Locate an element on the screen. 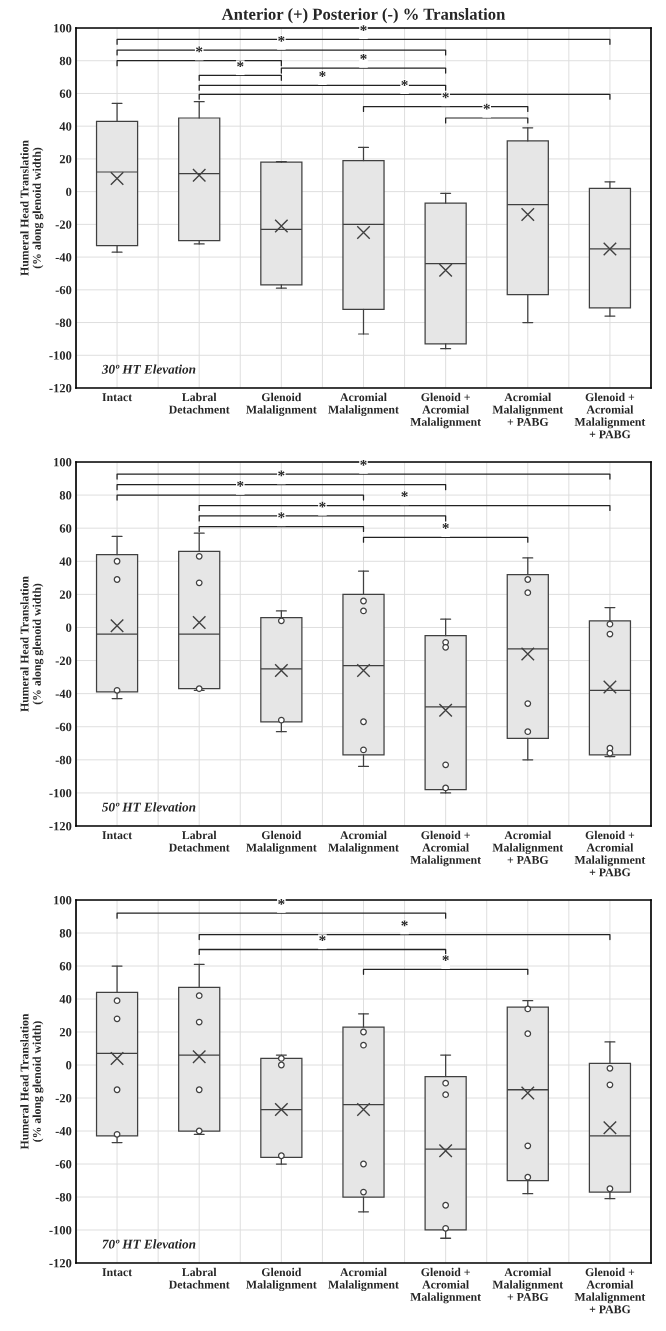 Image resolution: width=666 pixels, height=1331 pixels. annotation: 70º HT Elevation is located at coordinates (149, 1244).